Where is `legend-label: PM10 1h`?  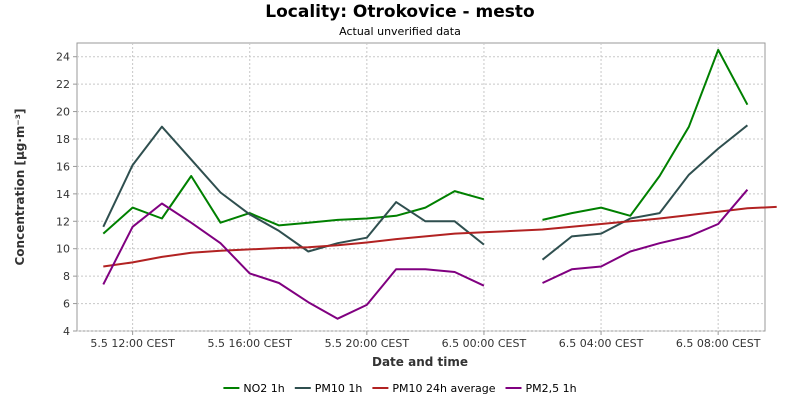 legend-label: PM10 1h is located at coordinates (339, 388).